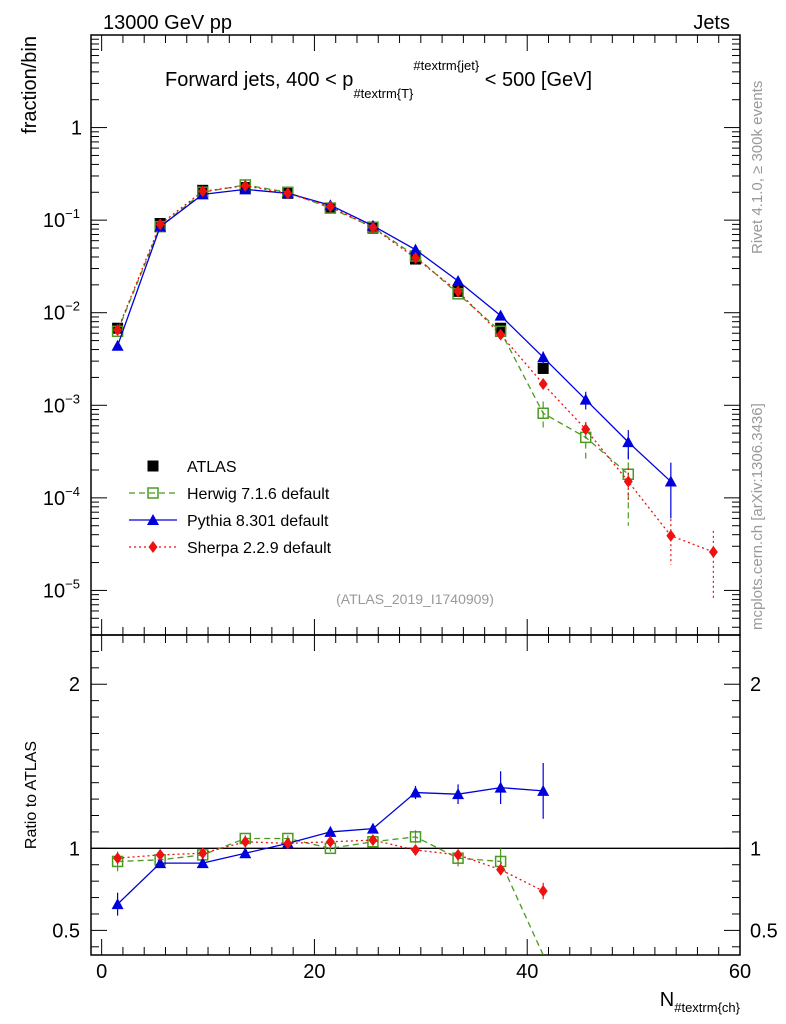  What do you see at coordinates (212, 467) in the screenshot?
I see `legend-label: ATLAS` at bounding box center [212, 467].